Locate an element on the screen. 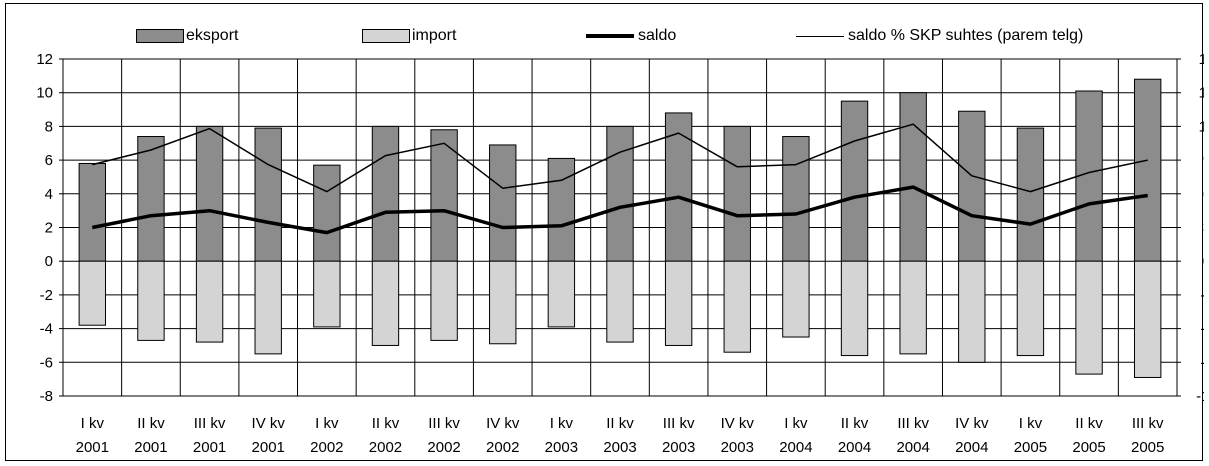  legend-saldo: saldo is located at coordinates (631, 36).